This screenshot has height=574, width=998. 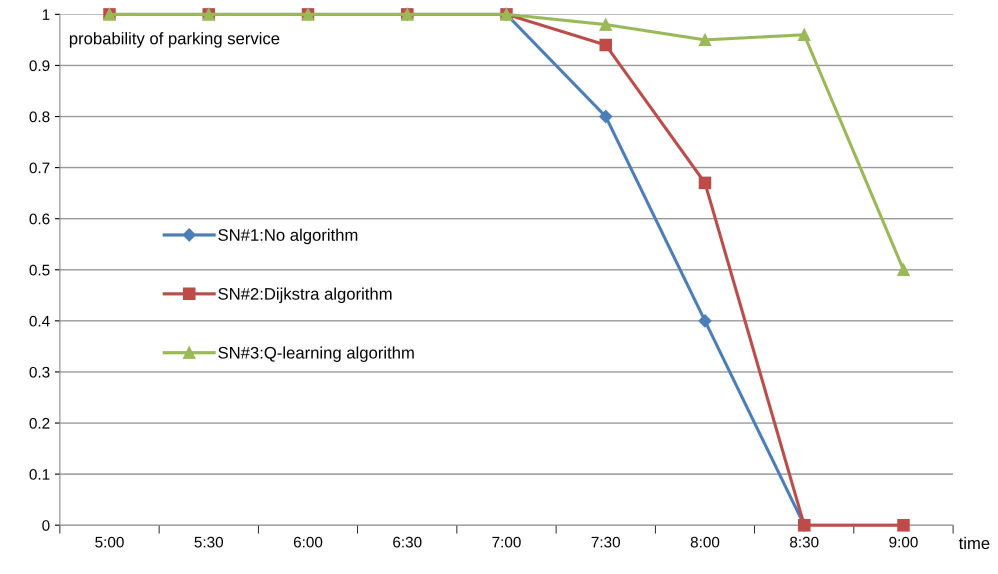 What do you see at coordinates (974, 543) in the screenshot?
I see `x-axis-title: time` at bounding box center [974, 543].